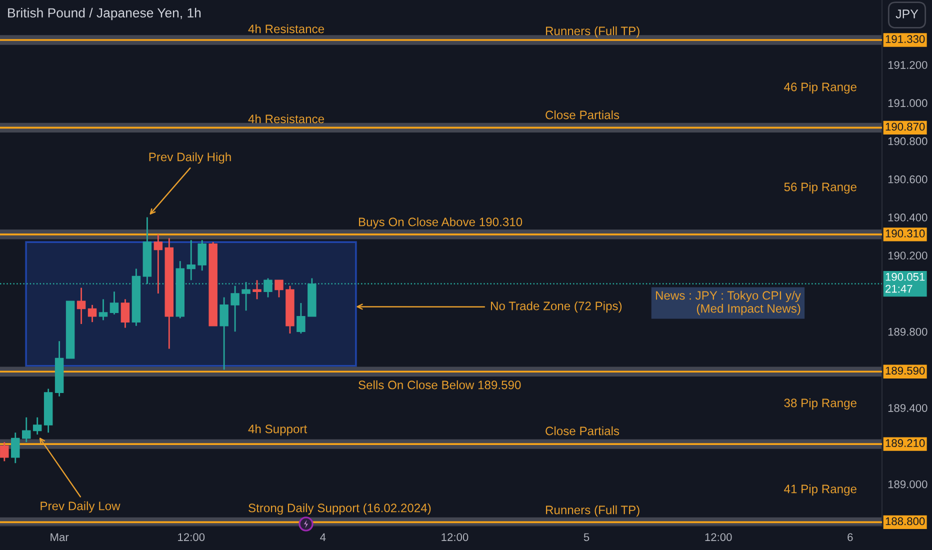 The width and height of the screenshot is (932, 550). What do you see at coordinates (820, 490) in the screenshot?
I see `annotation: 41 Pip Range` at bounding box center [820, 490].